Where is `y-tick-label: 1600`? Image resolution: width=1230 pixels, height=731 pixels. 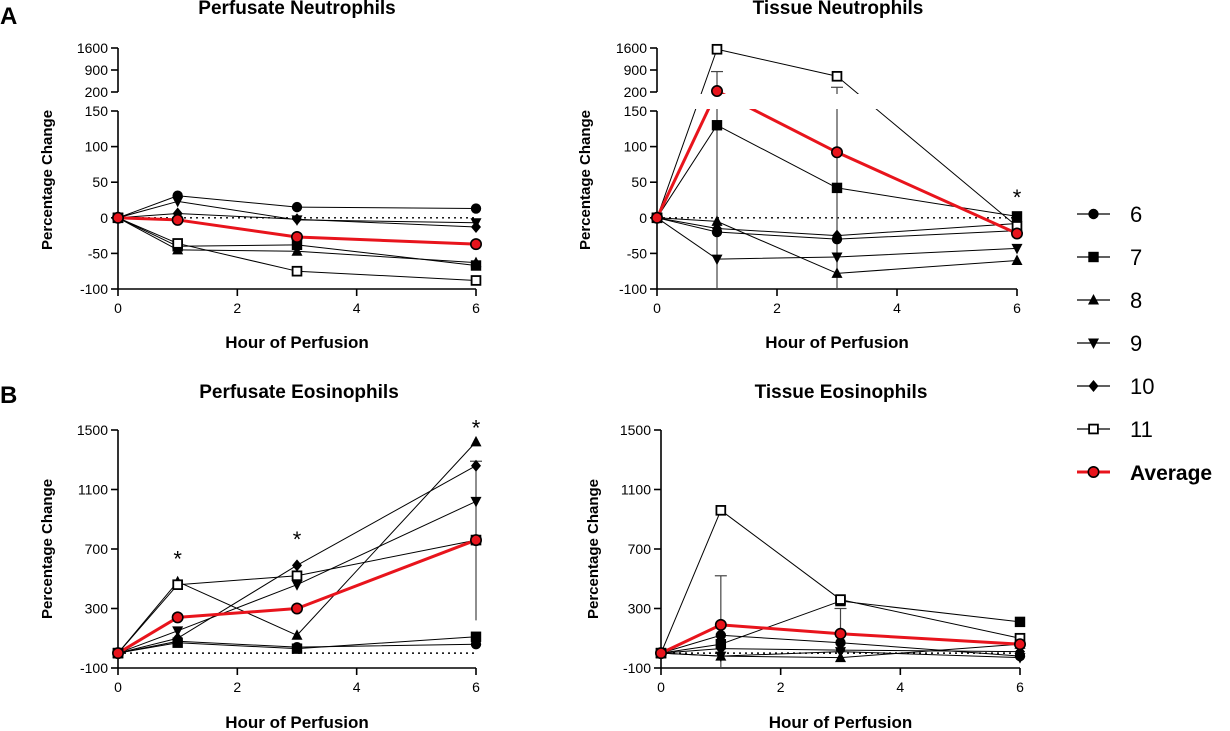 y-tick-label: 1600 is located at coordinates (92, 48).